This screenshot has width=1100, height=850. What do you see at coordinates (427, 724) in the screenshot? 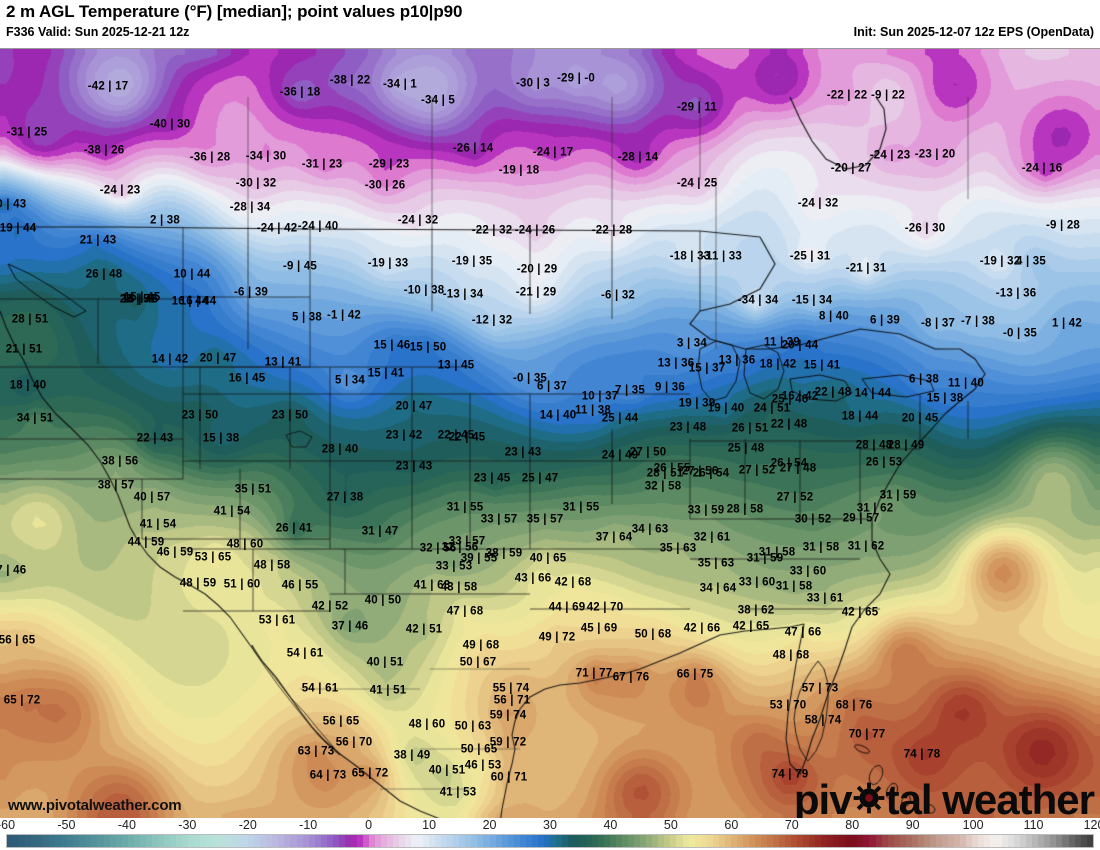
I see `point-value-label: 48 | 60` at bounding box center [427, 724].